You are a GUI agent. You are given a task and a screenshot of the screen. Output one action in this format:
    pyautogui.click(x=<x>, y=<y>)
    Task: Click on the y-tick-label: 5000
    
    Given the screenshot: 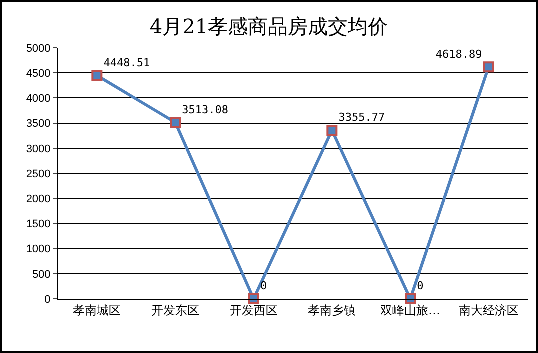 What is the action you would take?
    pyautogui.click(x=38, y=48)
    